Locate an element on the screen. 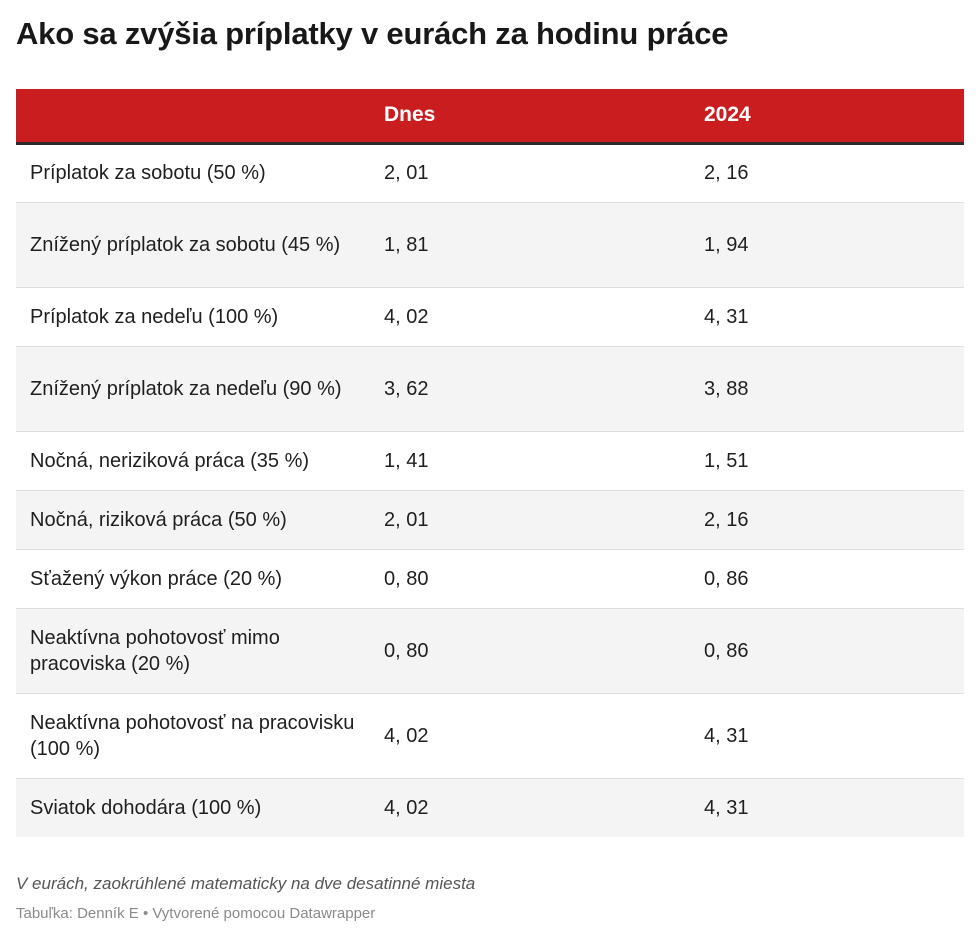 Image resolution: width=980 pixels, height=940 pixels. row-label: Príplatok za nedeľu (100 %) is located at coordinates (193, 317).